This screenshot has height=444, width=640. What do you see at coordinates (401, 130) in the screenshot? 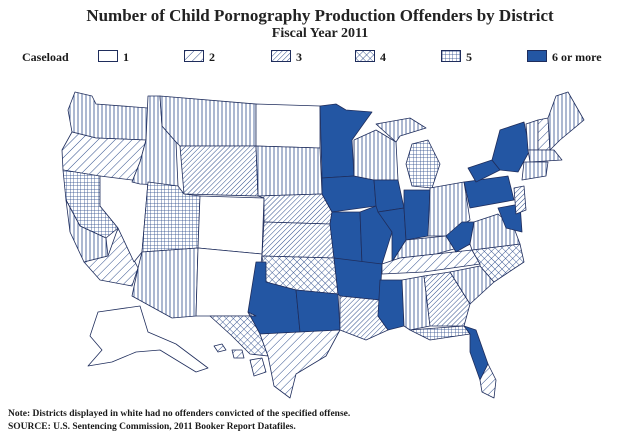
I see `district-michigan-upper` at bounding box center [401, 130].